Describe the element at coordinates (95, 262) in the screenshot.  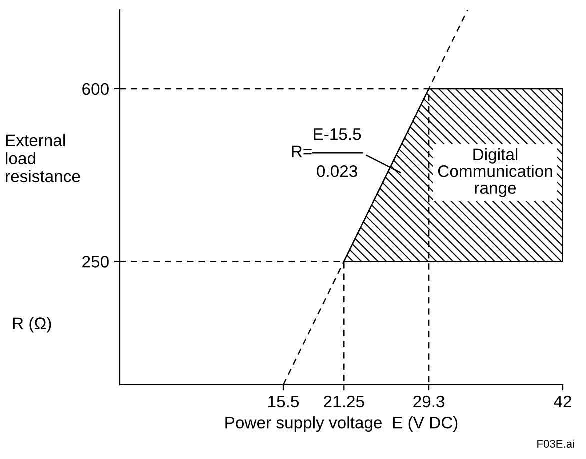
I see `y-tick-label: 250` at that location.